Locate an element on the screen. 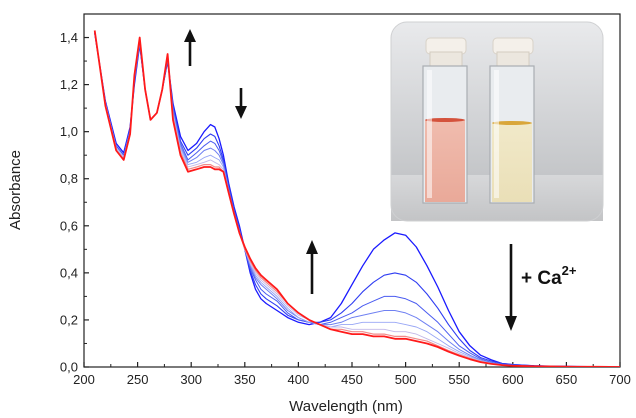 The height and width of the screenshot is (418, 636). x-tick-label: 550 is located at coordinates (459, 379).